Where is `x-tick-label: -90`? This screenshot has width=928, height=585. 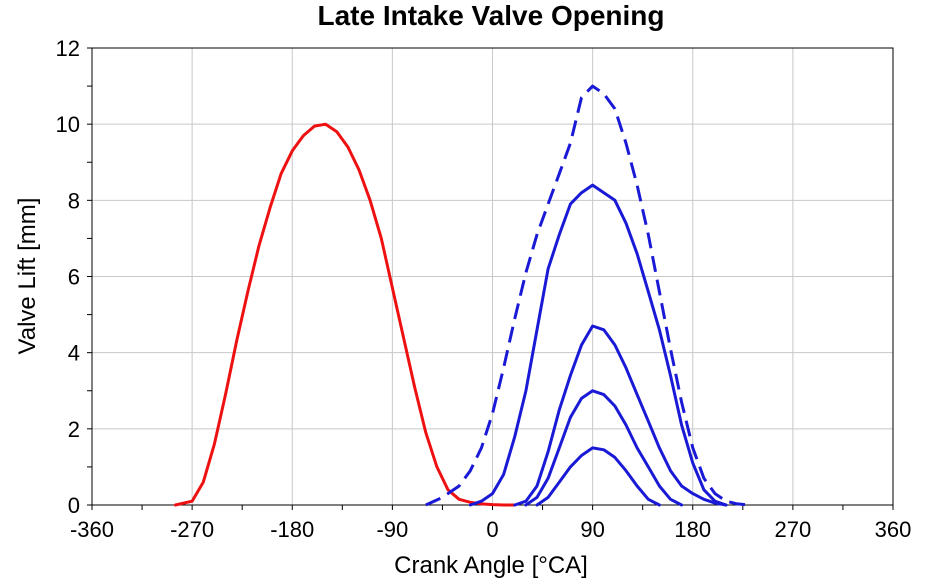 x-tick-label: -90 is located at coordinates (392, 529).